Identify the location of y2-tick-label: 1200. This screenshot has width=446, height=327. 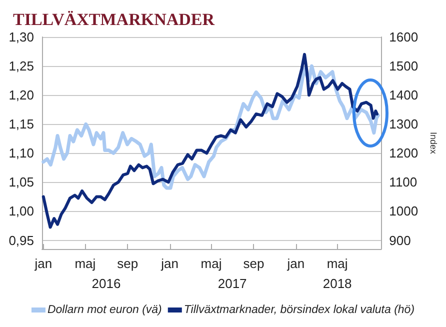
(403, 153).